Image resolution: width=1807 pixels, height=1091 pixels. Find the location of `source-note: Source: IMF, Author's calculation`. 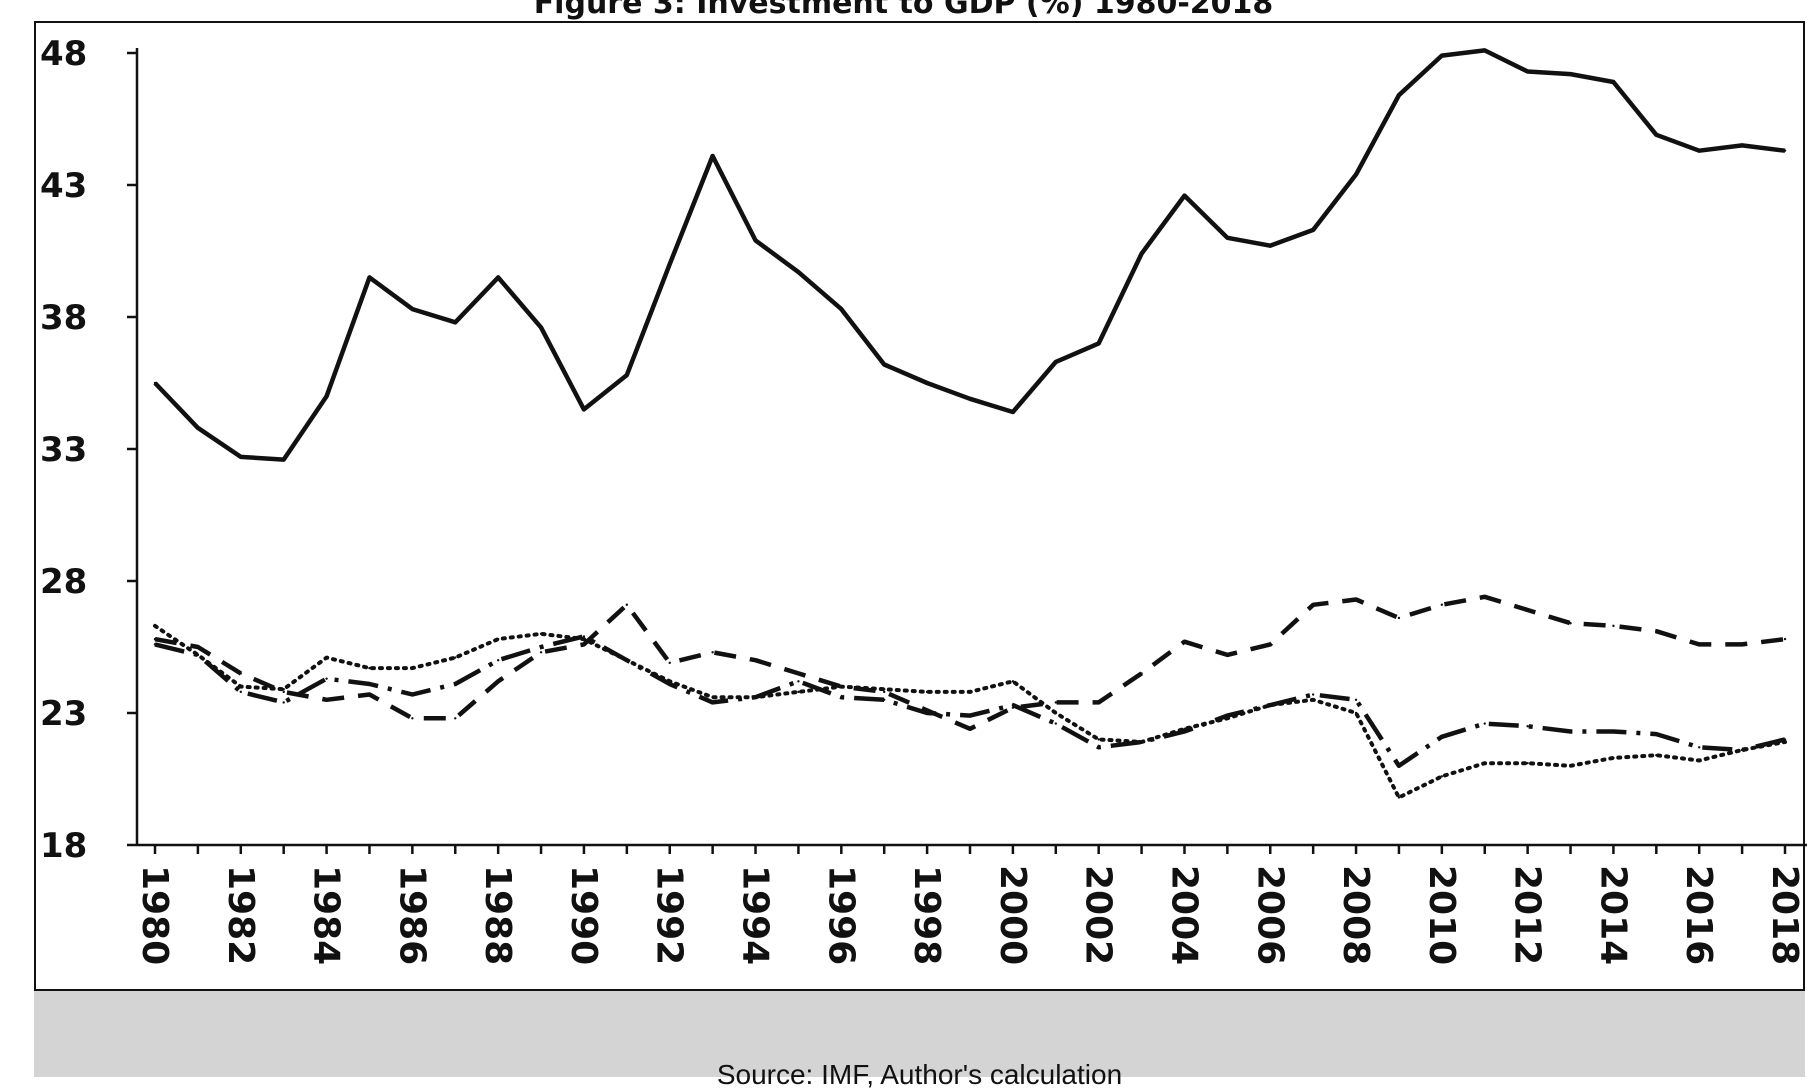

source-note: Source: IMF, Author's calculation is located at coordinates (919, 1074).